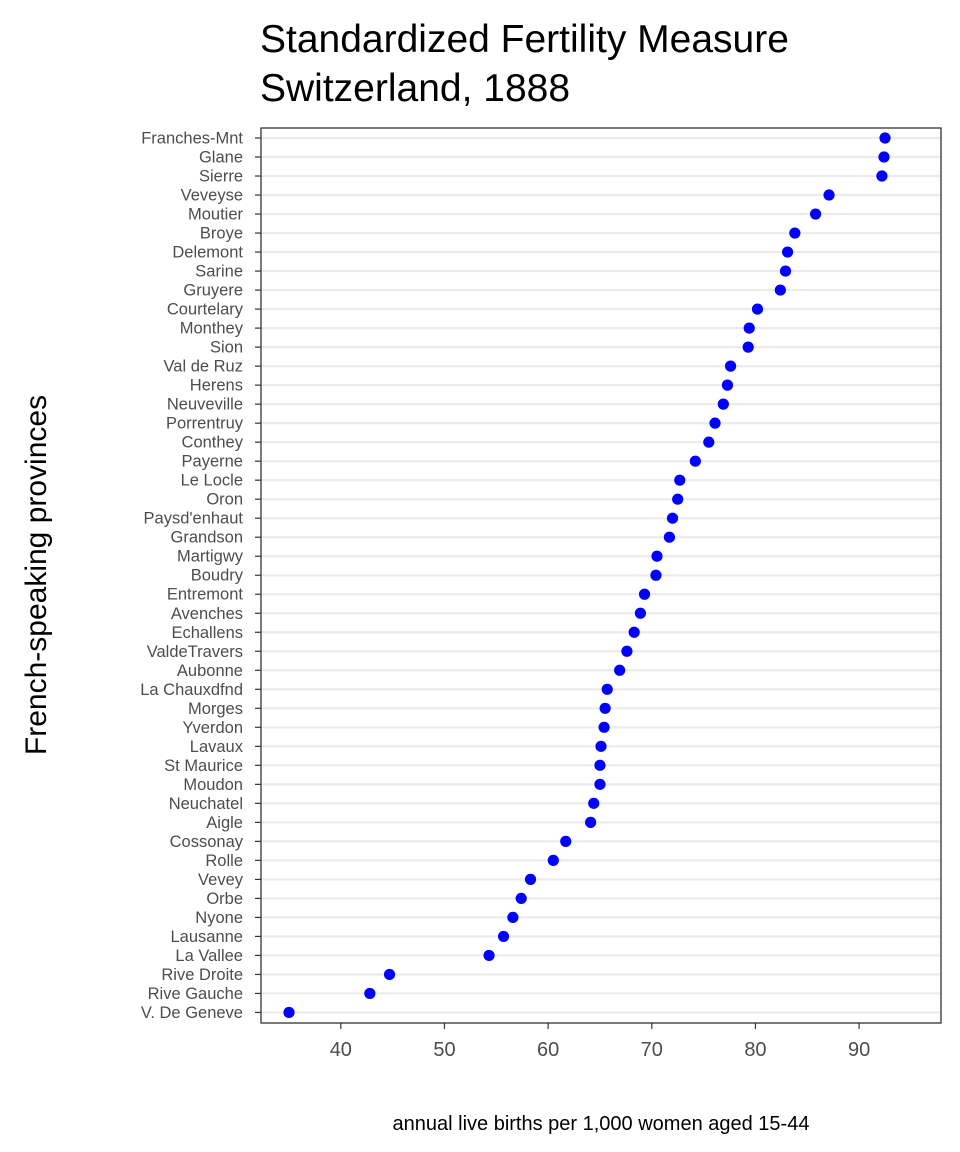 The image size is (960, 1152). What do you see at coordinates (212, 196) in the screenshot?
I see `y-tick-label: Veveyse` at bounding box center [212, 196].